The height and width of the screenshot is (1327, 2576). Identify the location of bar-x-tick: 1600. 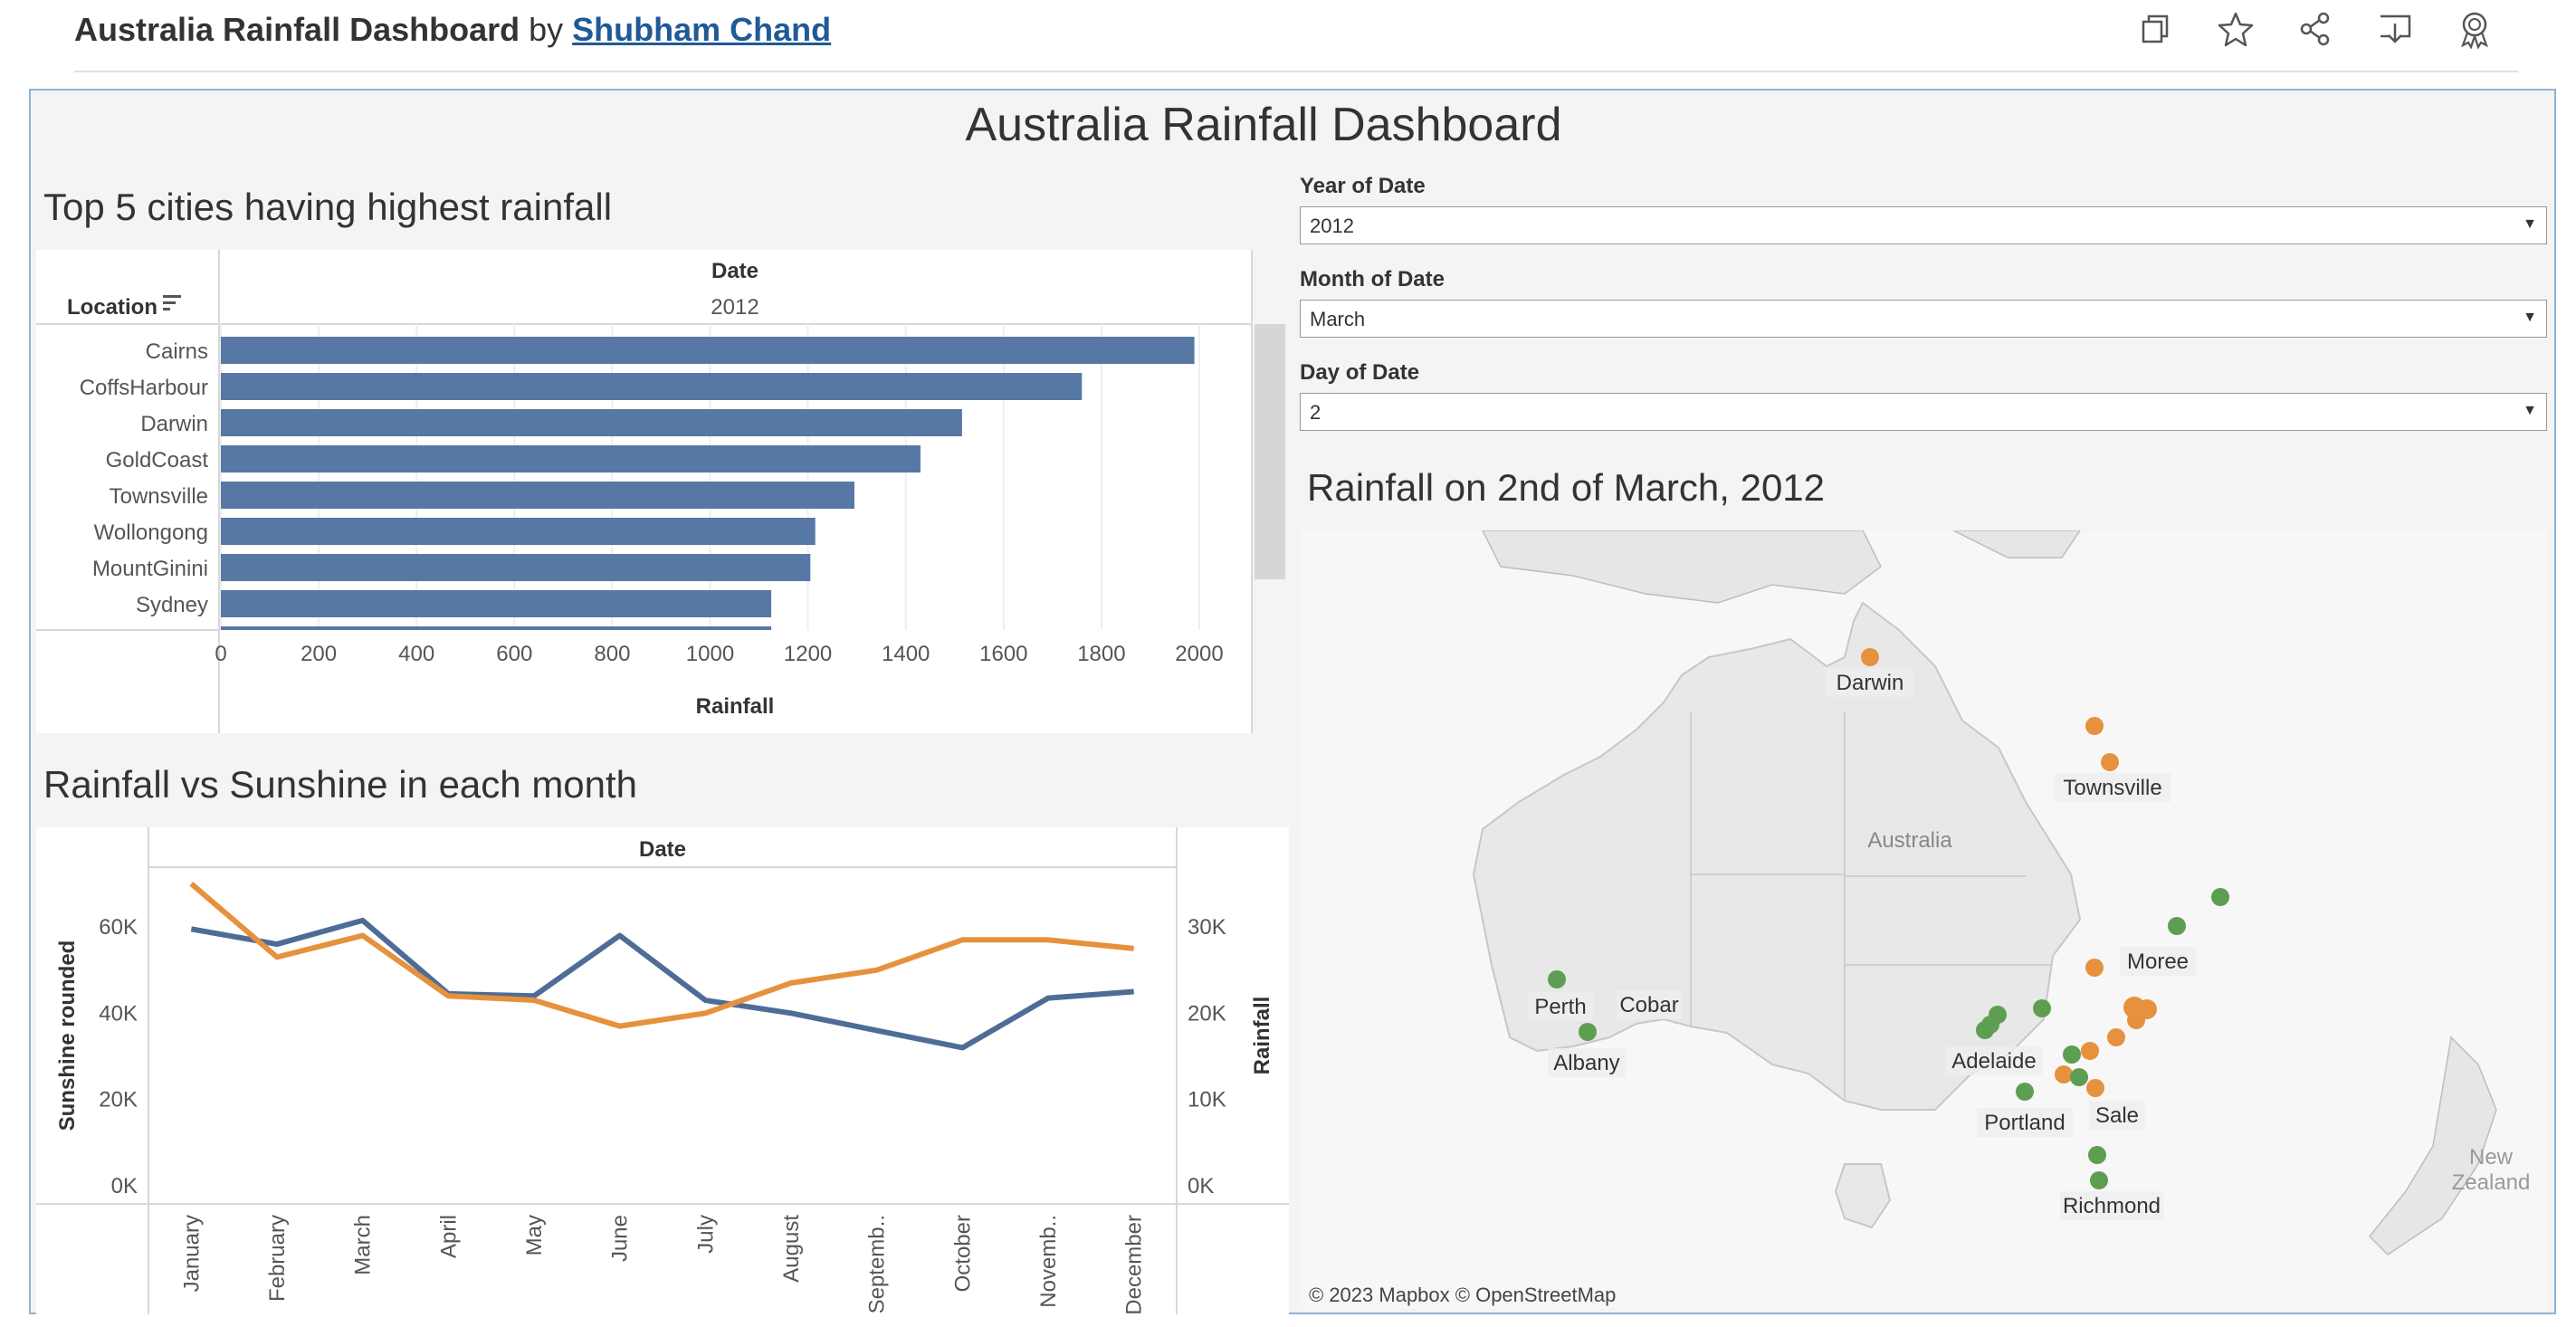
(1003, 654).